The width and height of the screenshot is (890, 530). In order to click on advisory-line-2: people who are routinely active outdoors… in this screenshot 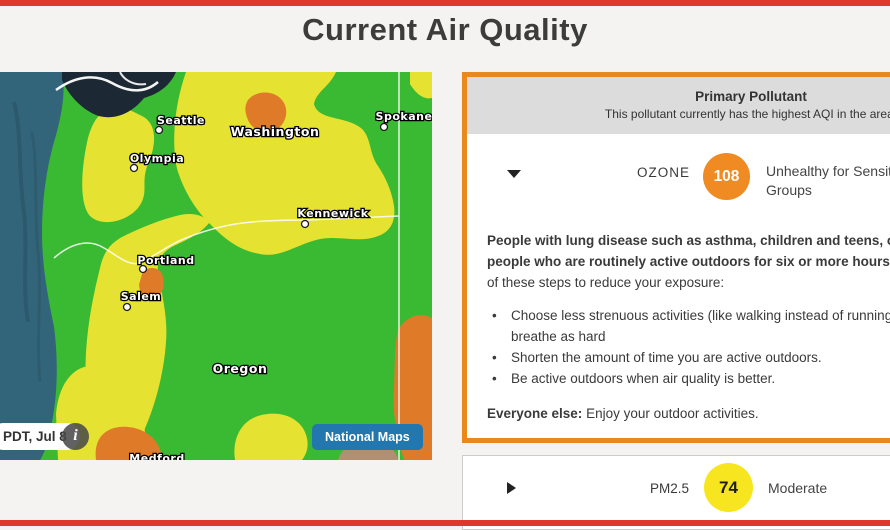, I will do `click(688, 261)`.